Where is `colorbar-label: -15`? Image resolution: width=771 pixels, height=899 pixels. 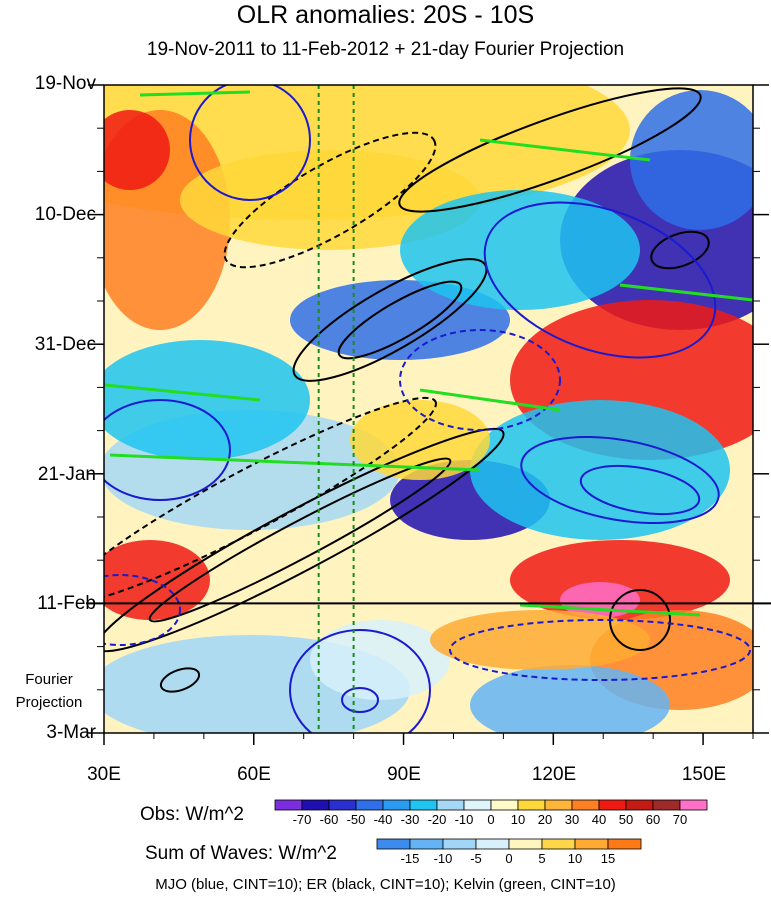
colorbar-label: -15 is located at coordinates (410, 858).